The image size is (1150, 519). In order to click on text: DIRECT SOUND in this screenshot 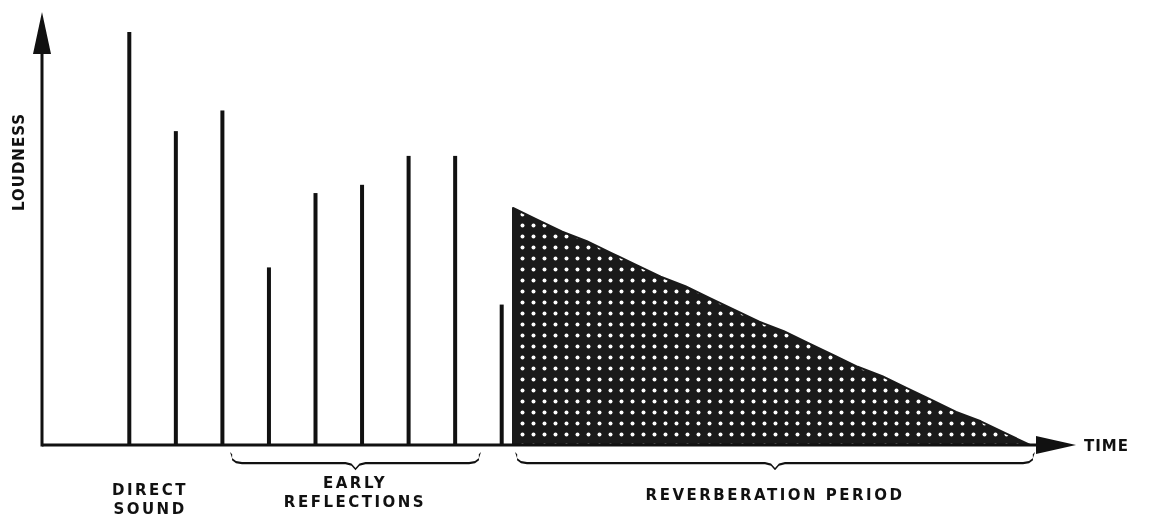, I will do `click(150, 499)`.